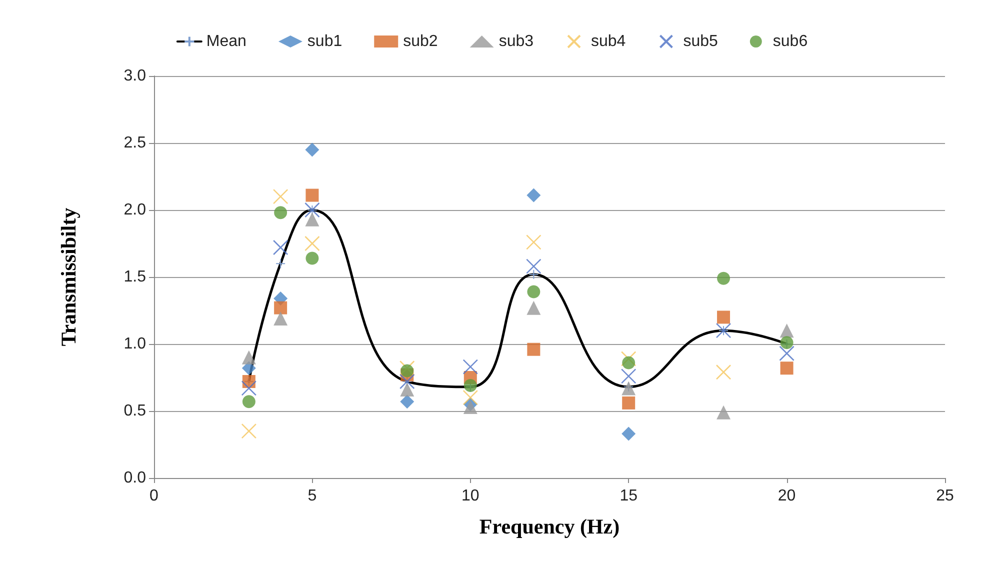  What do you see at coordinates (629, 496) in the screenshot?
I see `x-tick-label: 15` at bounding box center [629, 496].